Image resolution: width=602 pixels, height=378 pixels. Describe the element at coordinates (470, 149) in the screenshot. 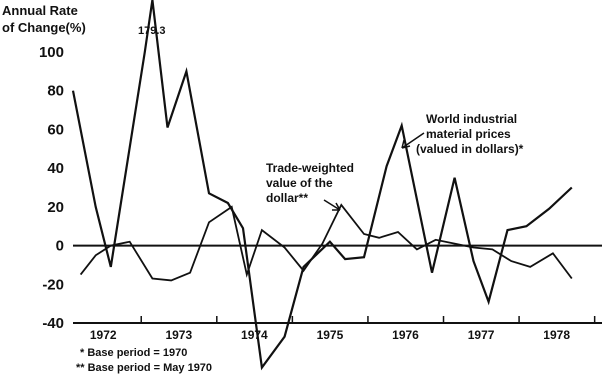

I see `series-label-world-prices-line-3: (valued in dollars)*` at that location.